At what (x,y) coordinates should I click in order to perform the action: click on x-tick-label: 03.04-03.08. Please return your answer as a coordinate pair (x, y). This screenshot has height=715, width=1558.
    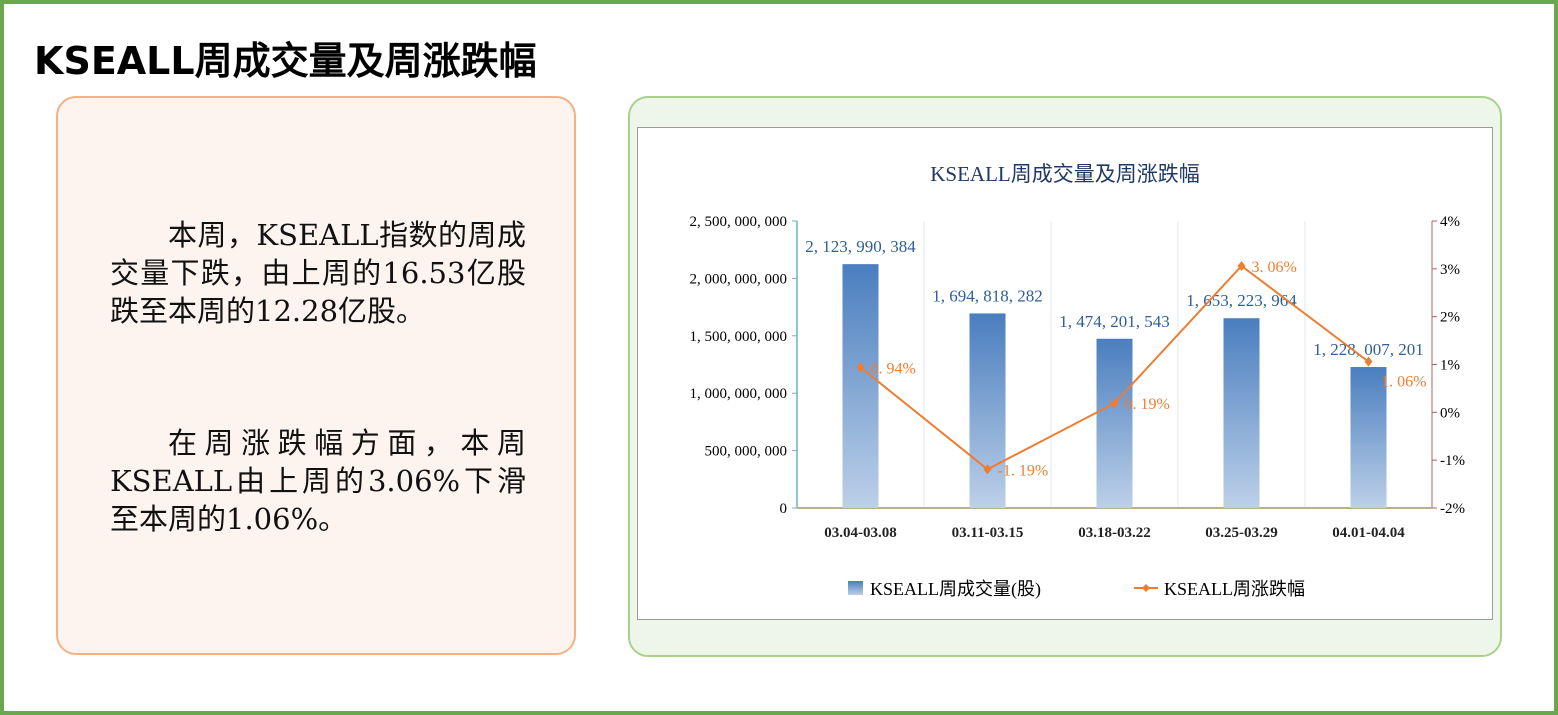
    Looking at the image, I should click on (860, 533).